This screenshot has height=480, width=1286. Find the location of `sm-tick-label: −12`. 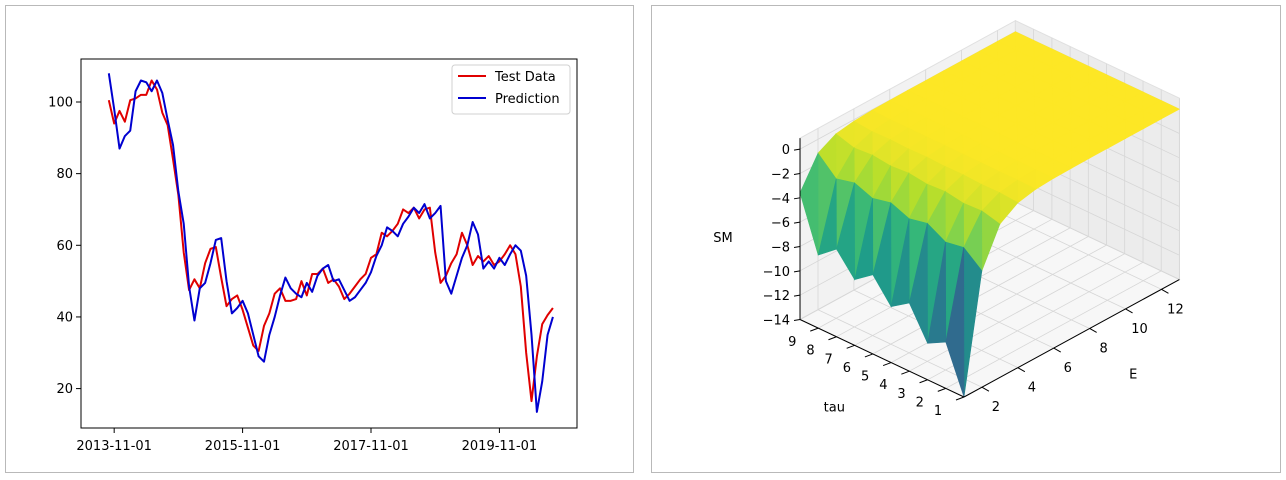

sm-tick-label: −12 is located at coordinates (776, 296).